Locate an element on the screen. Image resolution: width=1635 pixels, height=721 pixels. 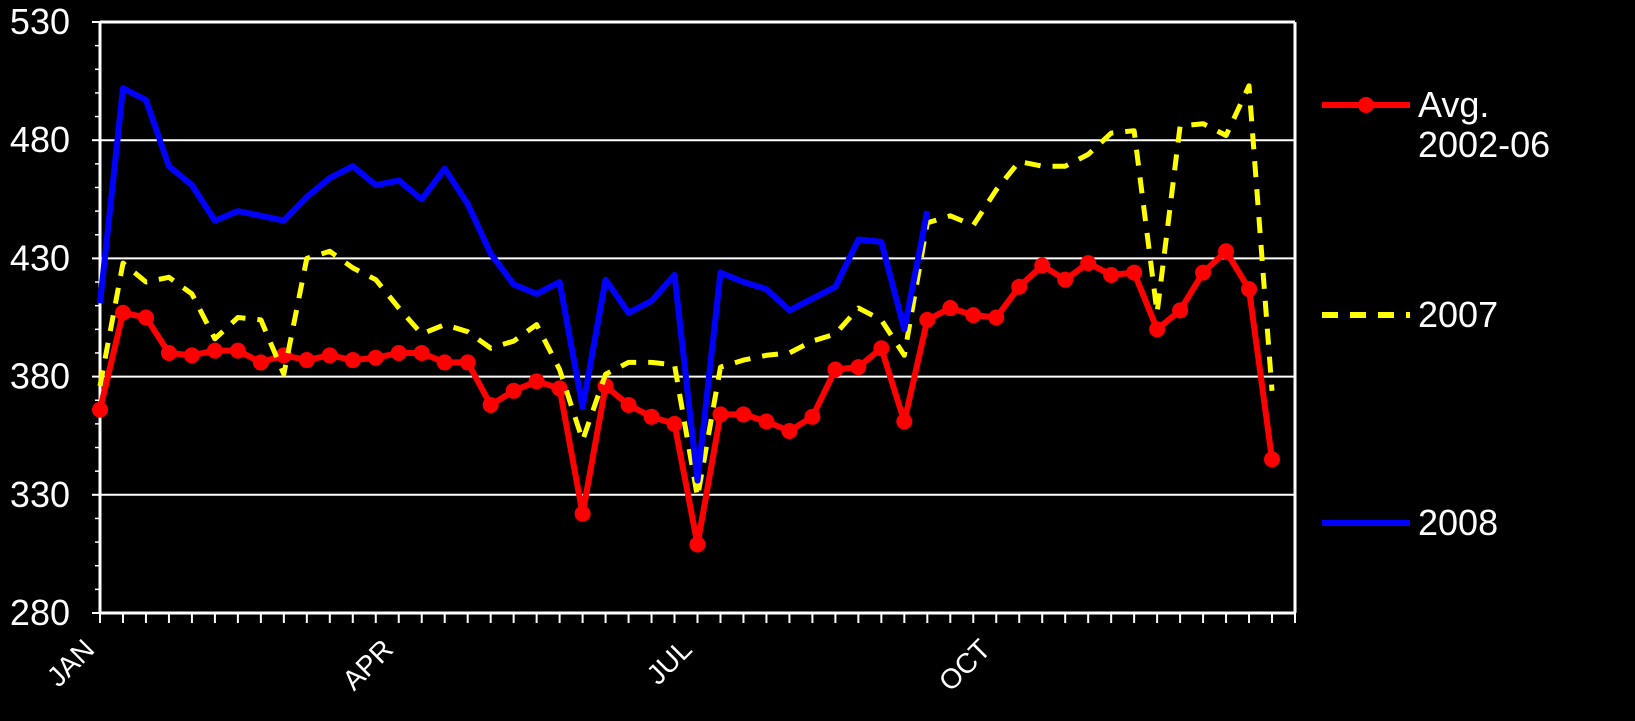
legend-label-line: 2008 is located at coordinates (1458, 522).